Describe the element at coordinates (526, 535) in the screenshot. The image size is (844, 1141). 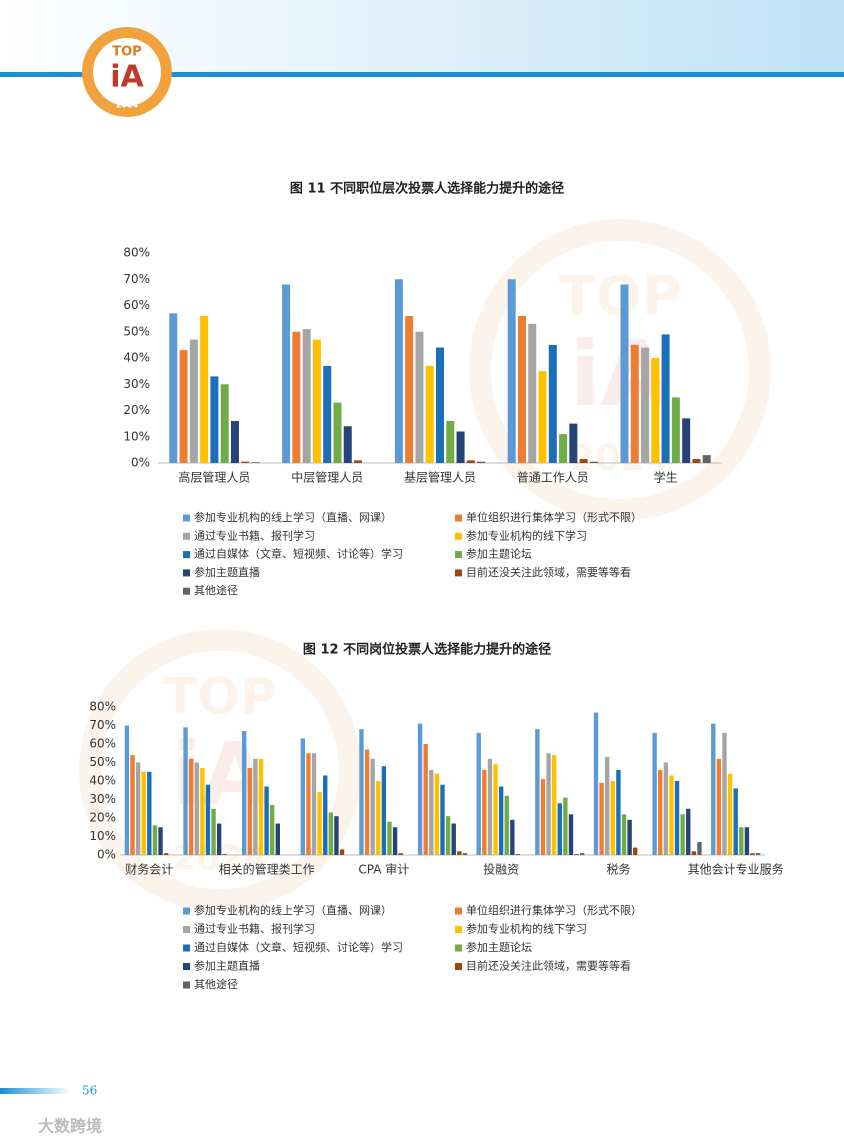
I see `legend-label: 参加专业机构的线下学习` at that location.